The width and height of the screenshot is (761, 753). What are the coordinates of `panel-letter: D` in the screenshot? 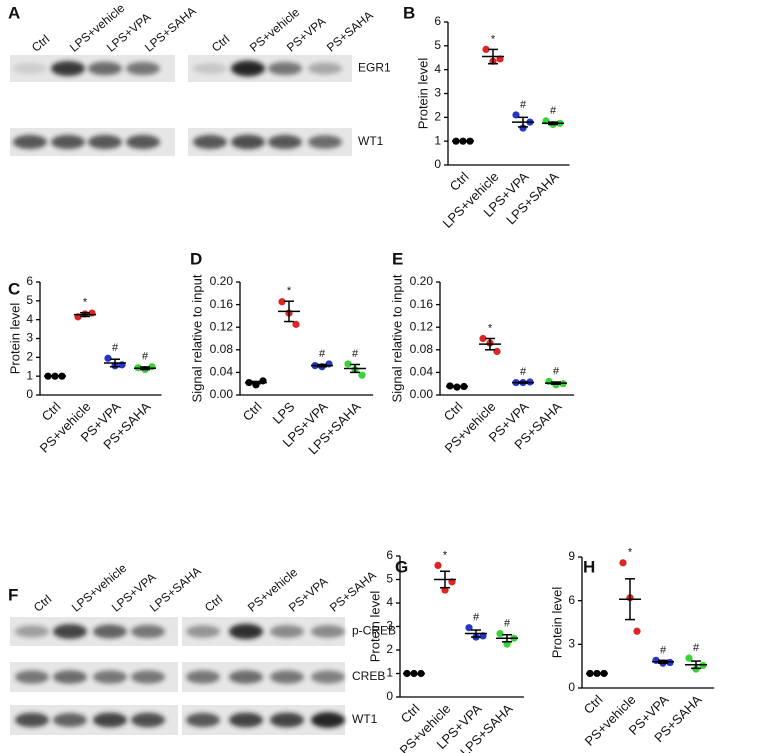 It's located at (196, 258).